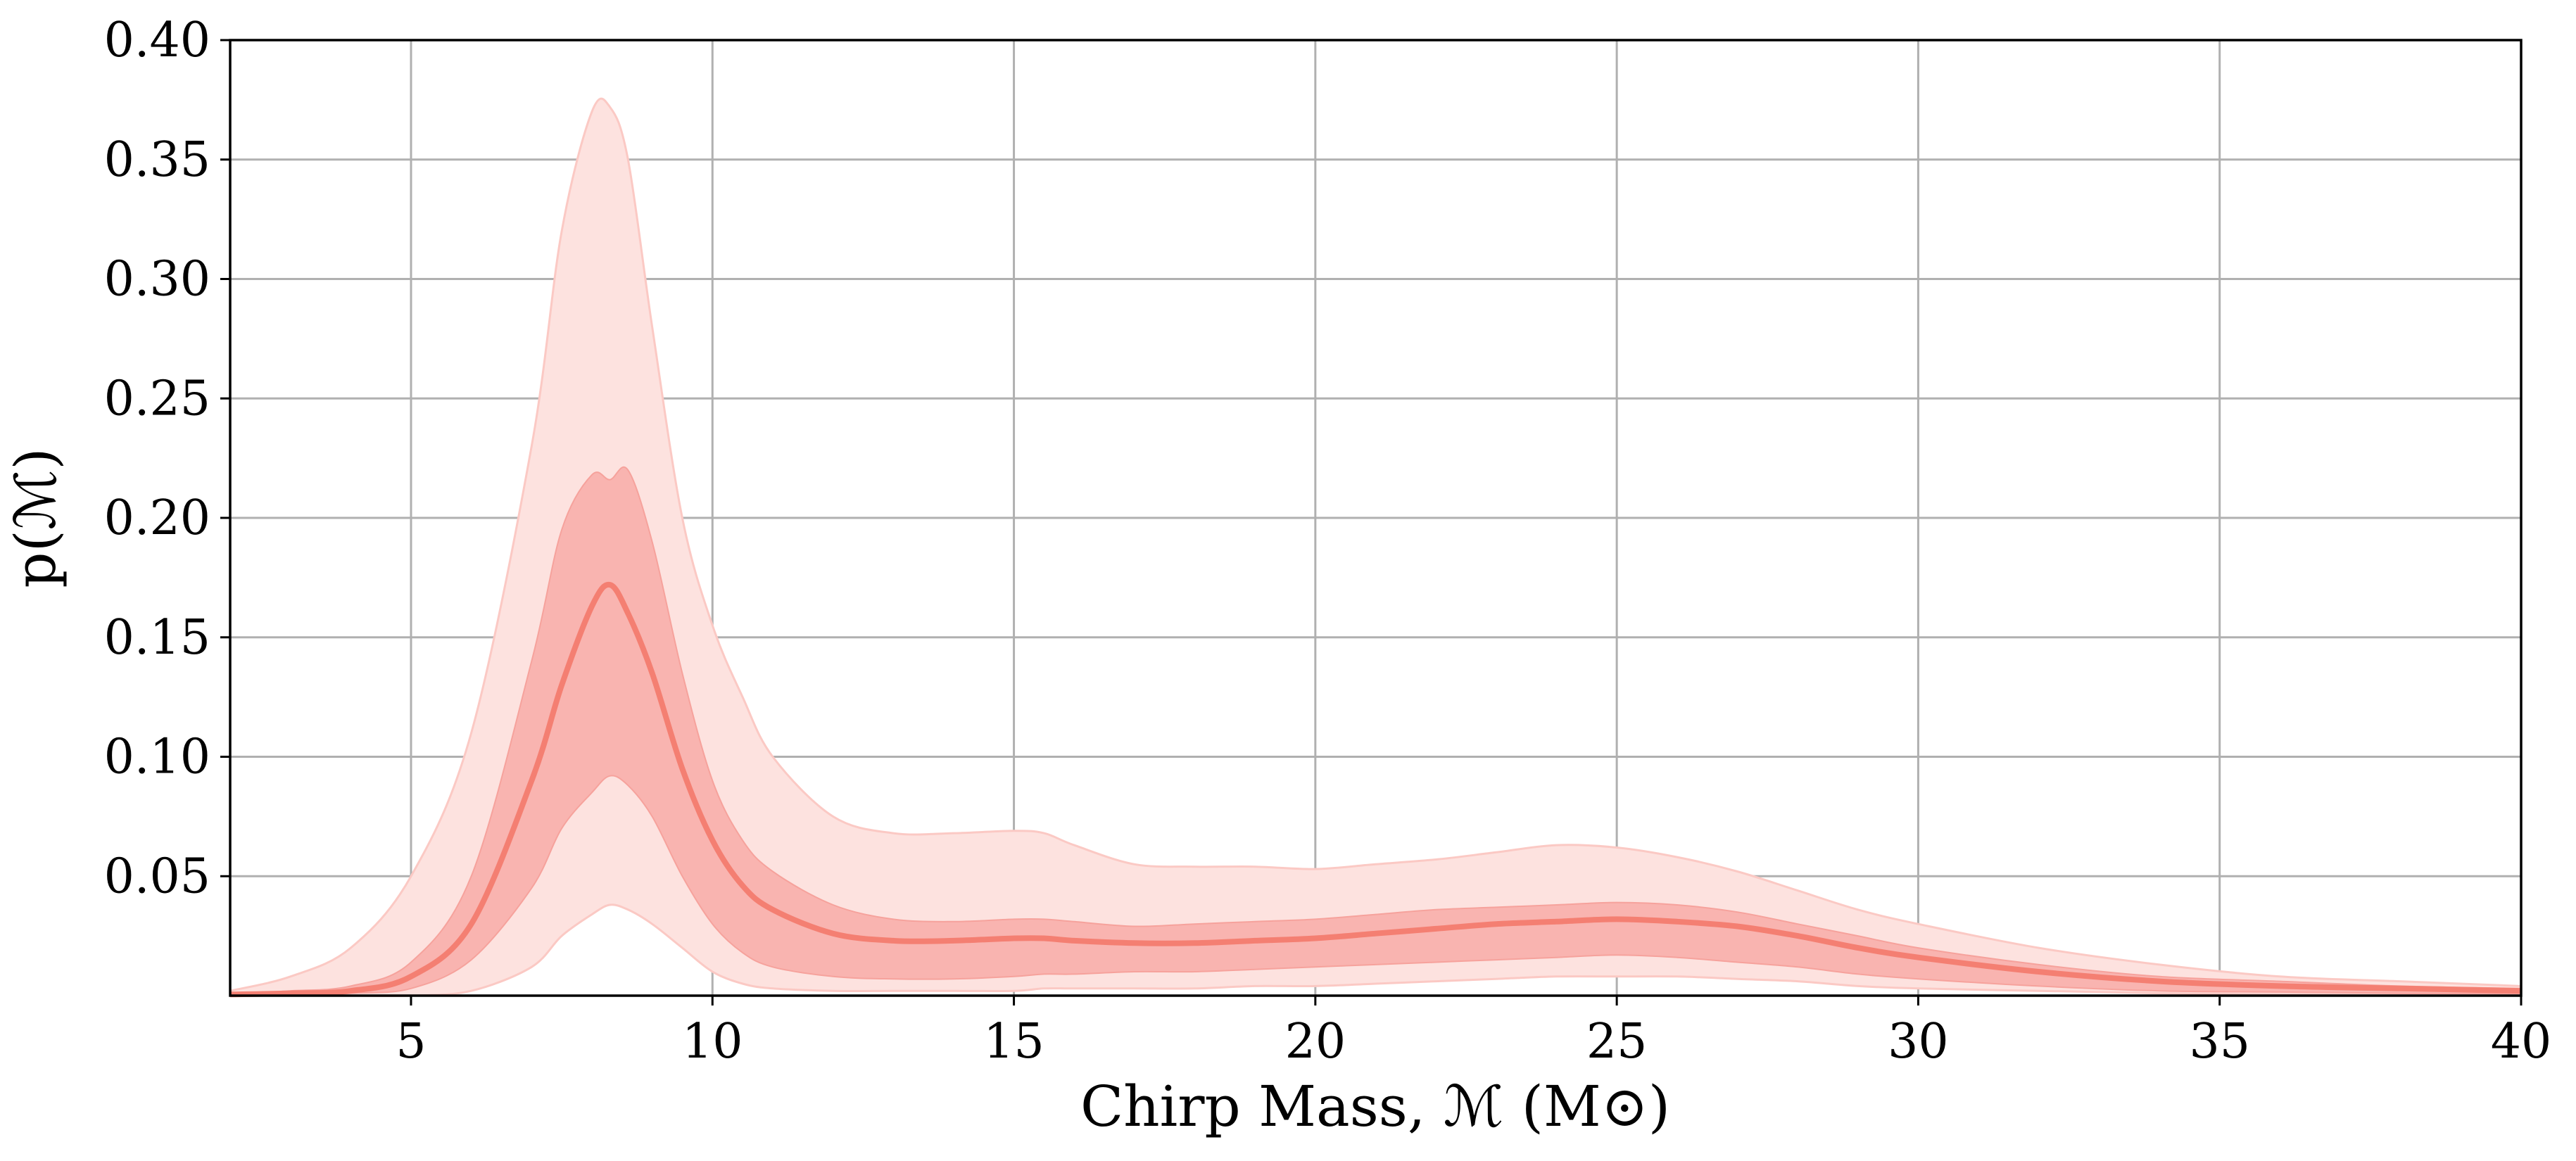  What do you see at coordinates (157, 398) in the screenshot?
I see `y-tick-label: 0.25` at bounding box center [157, 398].